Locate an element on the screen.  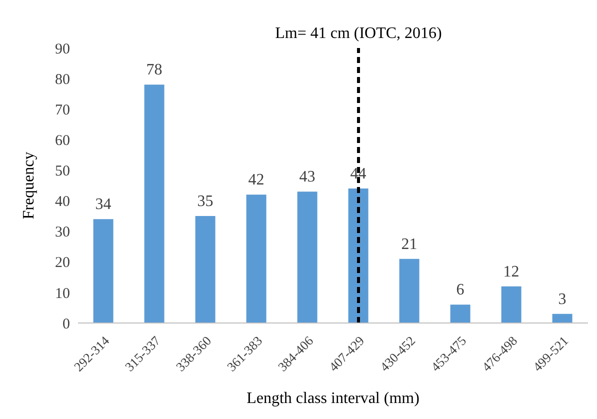
y-axis-title: Frequency is located at coordinates (29, 186).